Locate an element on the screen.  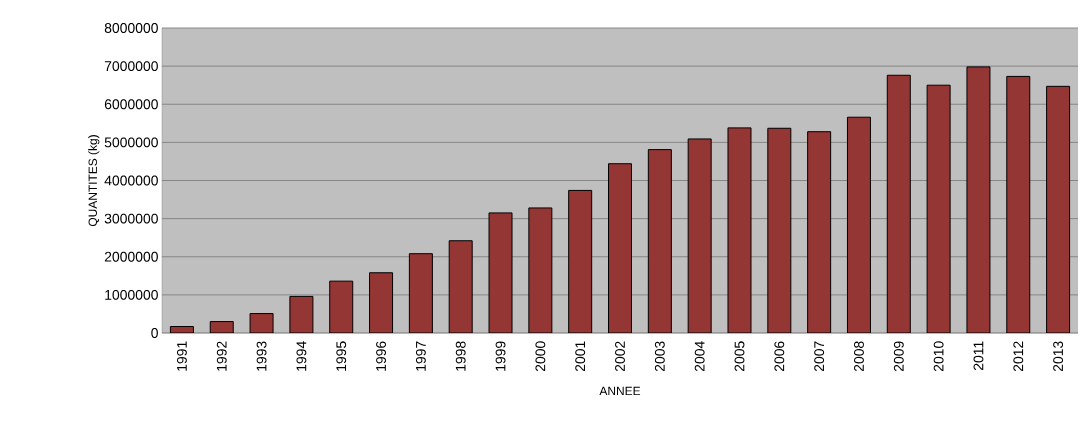
y-tick-label: 6000000 is located at coordinates (131, 104).